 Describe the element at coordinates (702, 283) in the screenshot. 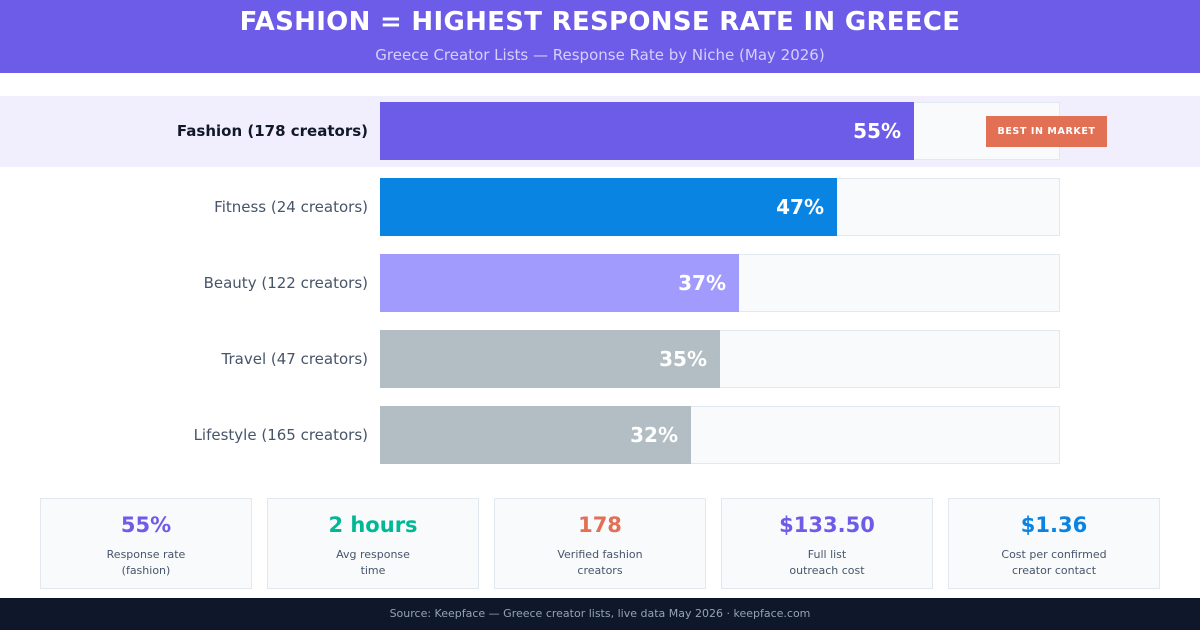

I see `bar-value-label: 37%` at that location.